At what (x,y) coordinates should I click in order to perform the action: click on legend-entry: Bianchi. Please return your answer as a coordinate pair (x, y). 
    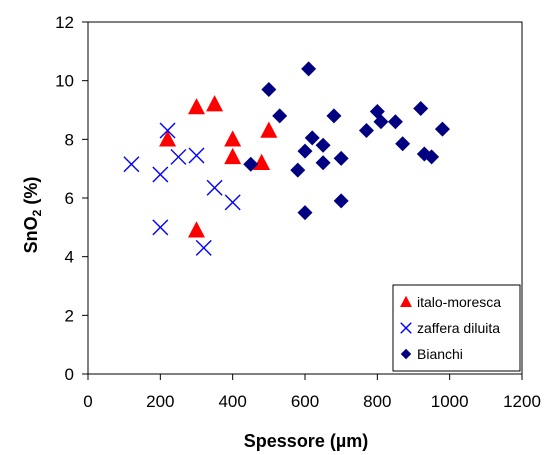
    Looking at the image, I should click on (431, 354).